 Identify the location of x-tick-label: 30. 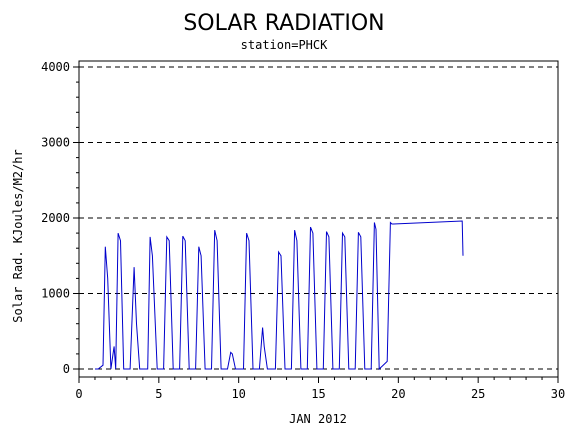
(558, 394).